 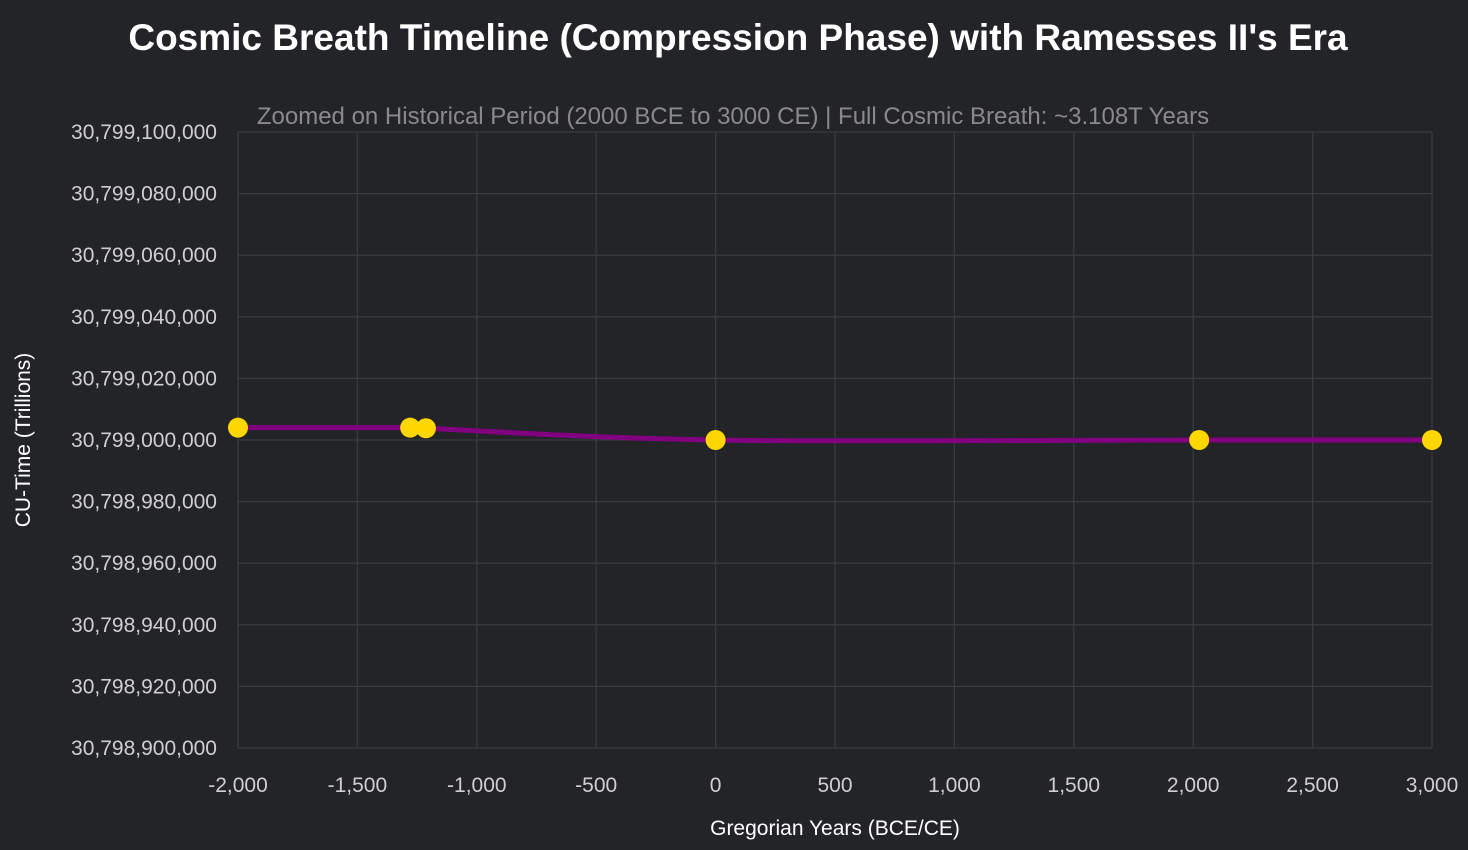 What do you see at coordinates (144, 255) in the screenshot?
I see `y-tick-label: 30,799,060,000` at bounding box center [144, 255].